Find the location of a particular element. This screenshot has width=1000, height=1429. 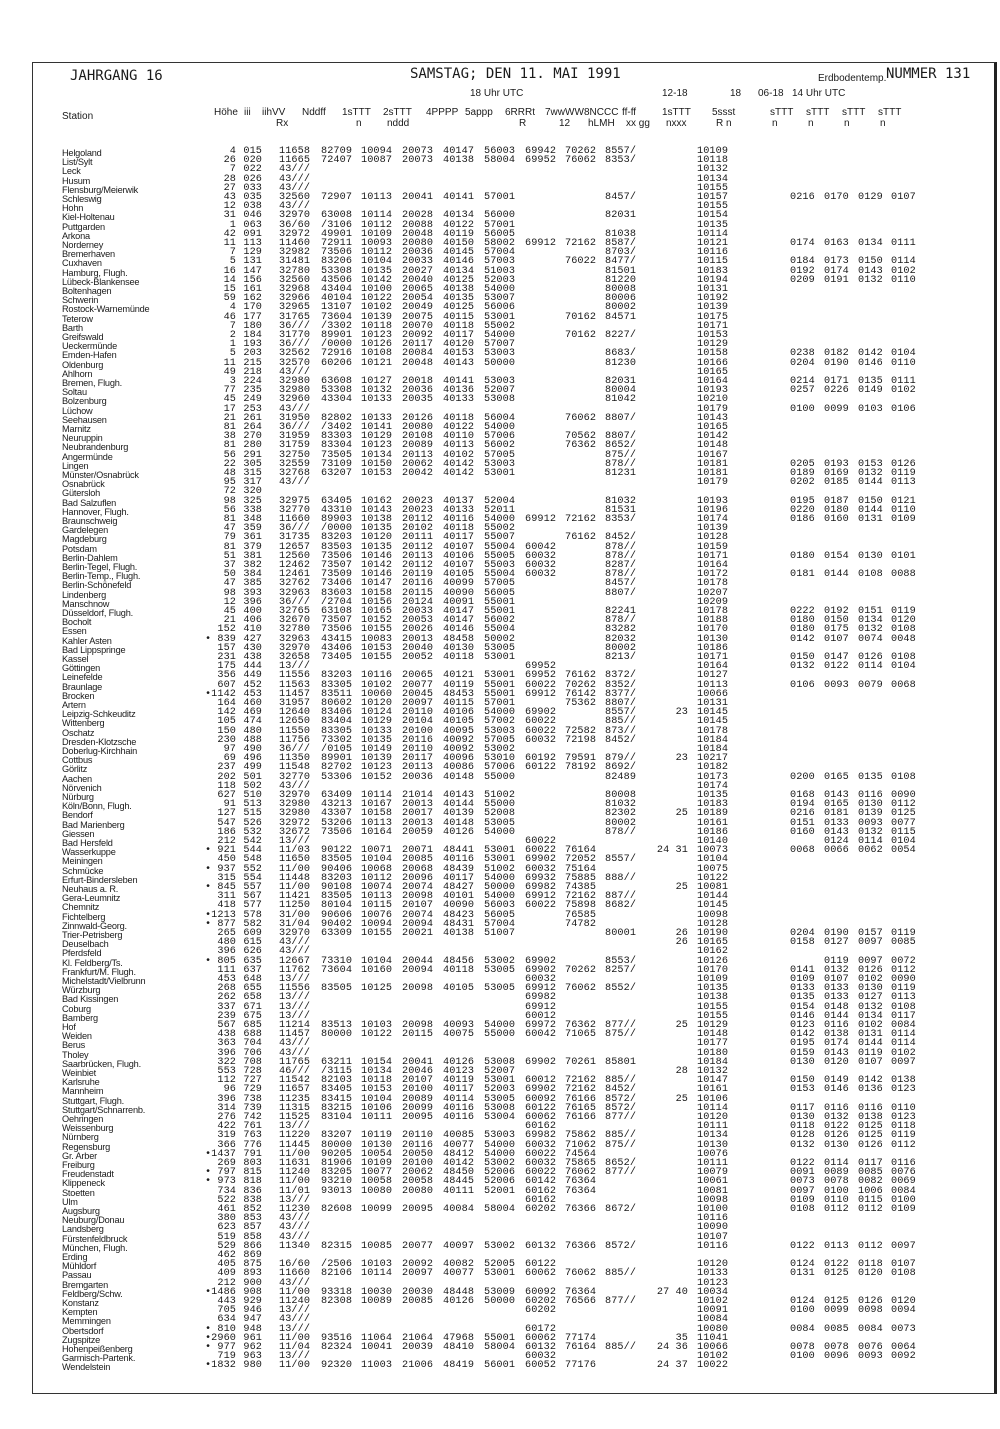

soil-3: 0062 is located at coordinates (870, 851).